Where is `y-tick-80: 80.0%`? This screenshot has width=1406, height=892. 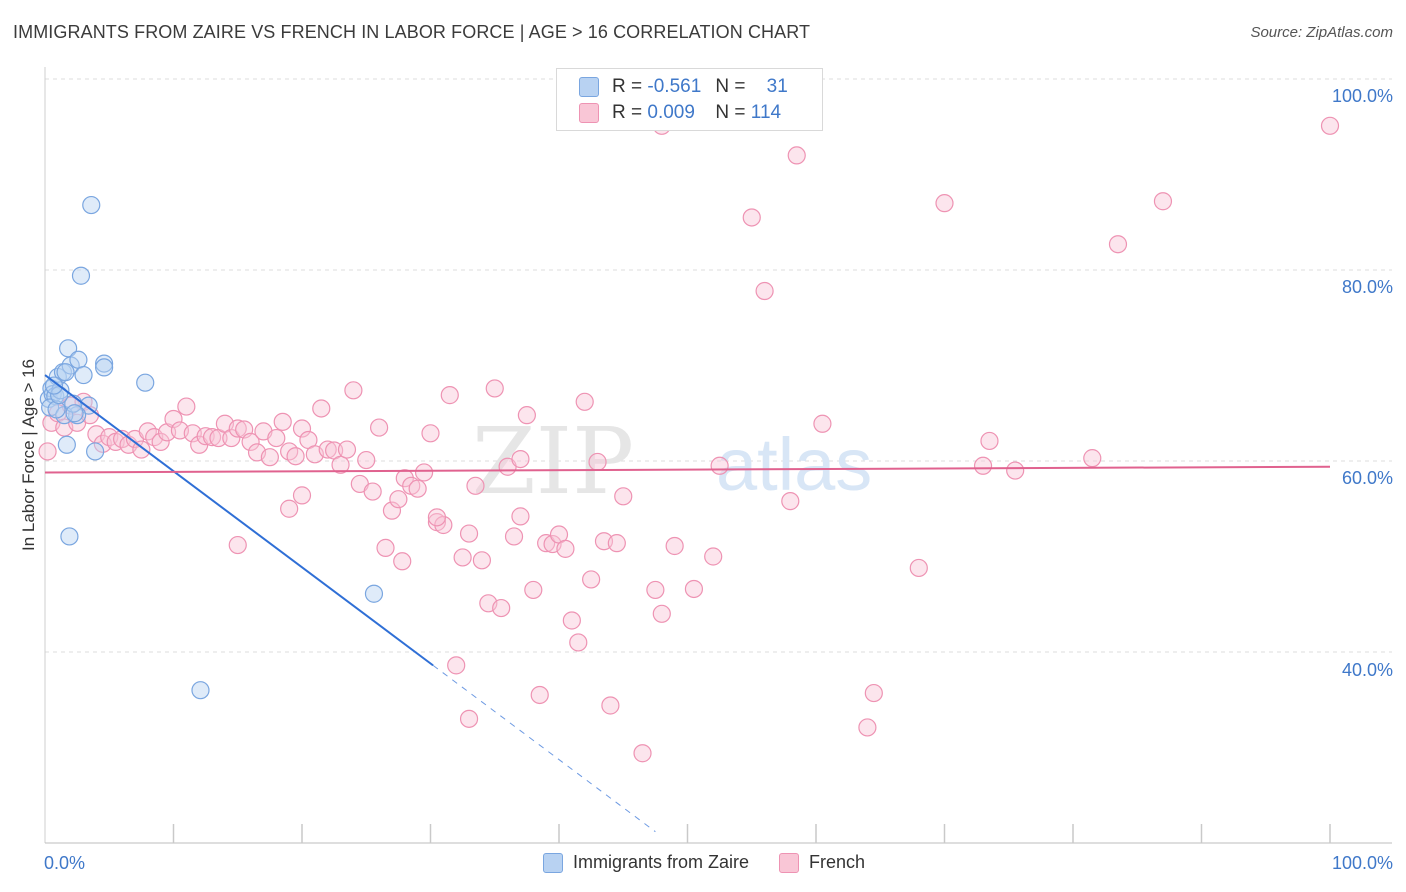
y-tick-80: 80.0% is located at coordinates (1367, 287).